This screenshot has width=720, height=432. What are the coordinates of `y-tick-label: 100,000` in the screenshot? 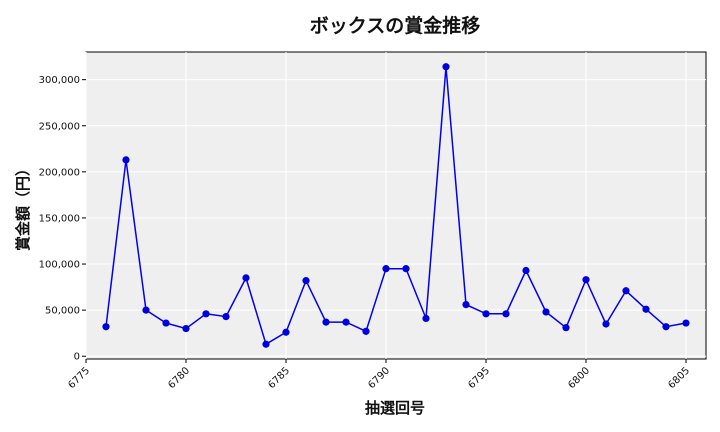 It's located at (59, 265).